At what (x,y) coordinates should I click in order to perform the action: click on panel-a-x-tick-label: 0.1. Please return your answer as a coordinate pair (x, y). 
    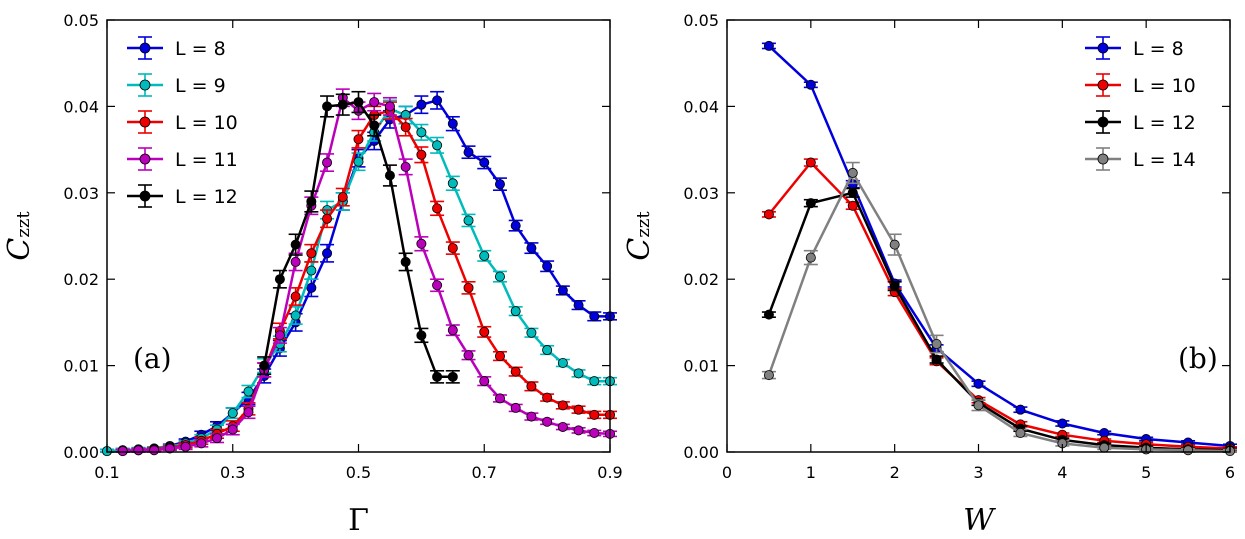
    Looking at the image, I should click on (106, 472).